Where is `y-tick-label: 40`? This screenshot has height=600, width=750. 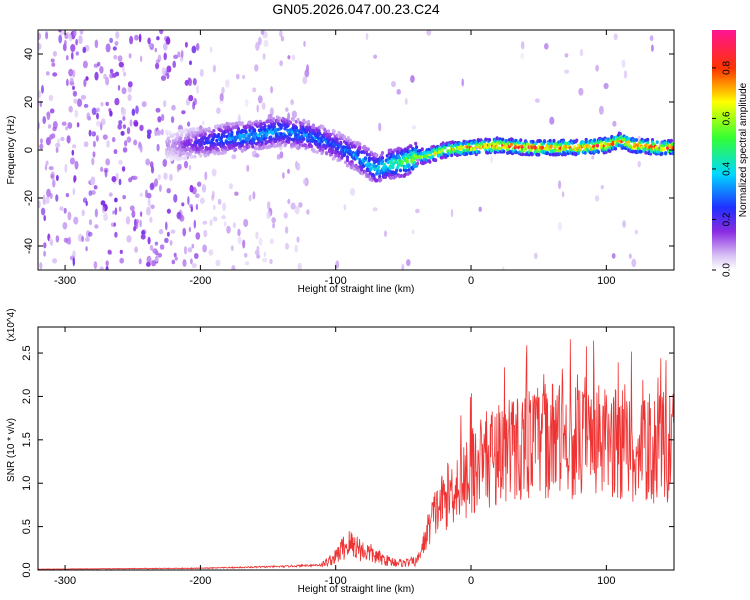 y-tick-label: 40 is located at coordinates (29, 54).